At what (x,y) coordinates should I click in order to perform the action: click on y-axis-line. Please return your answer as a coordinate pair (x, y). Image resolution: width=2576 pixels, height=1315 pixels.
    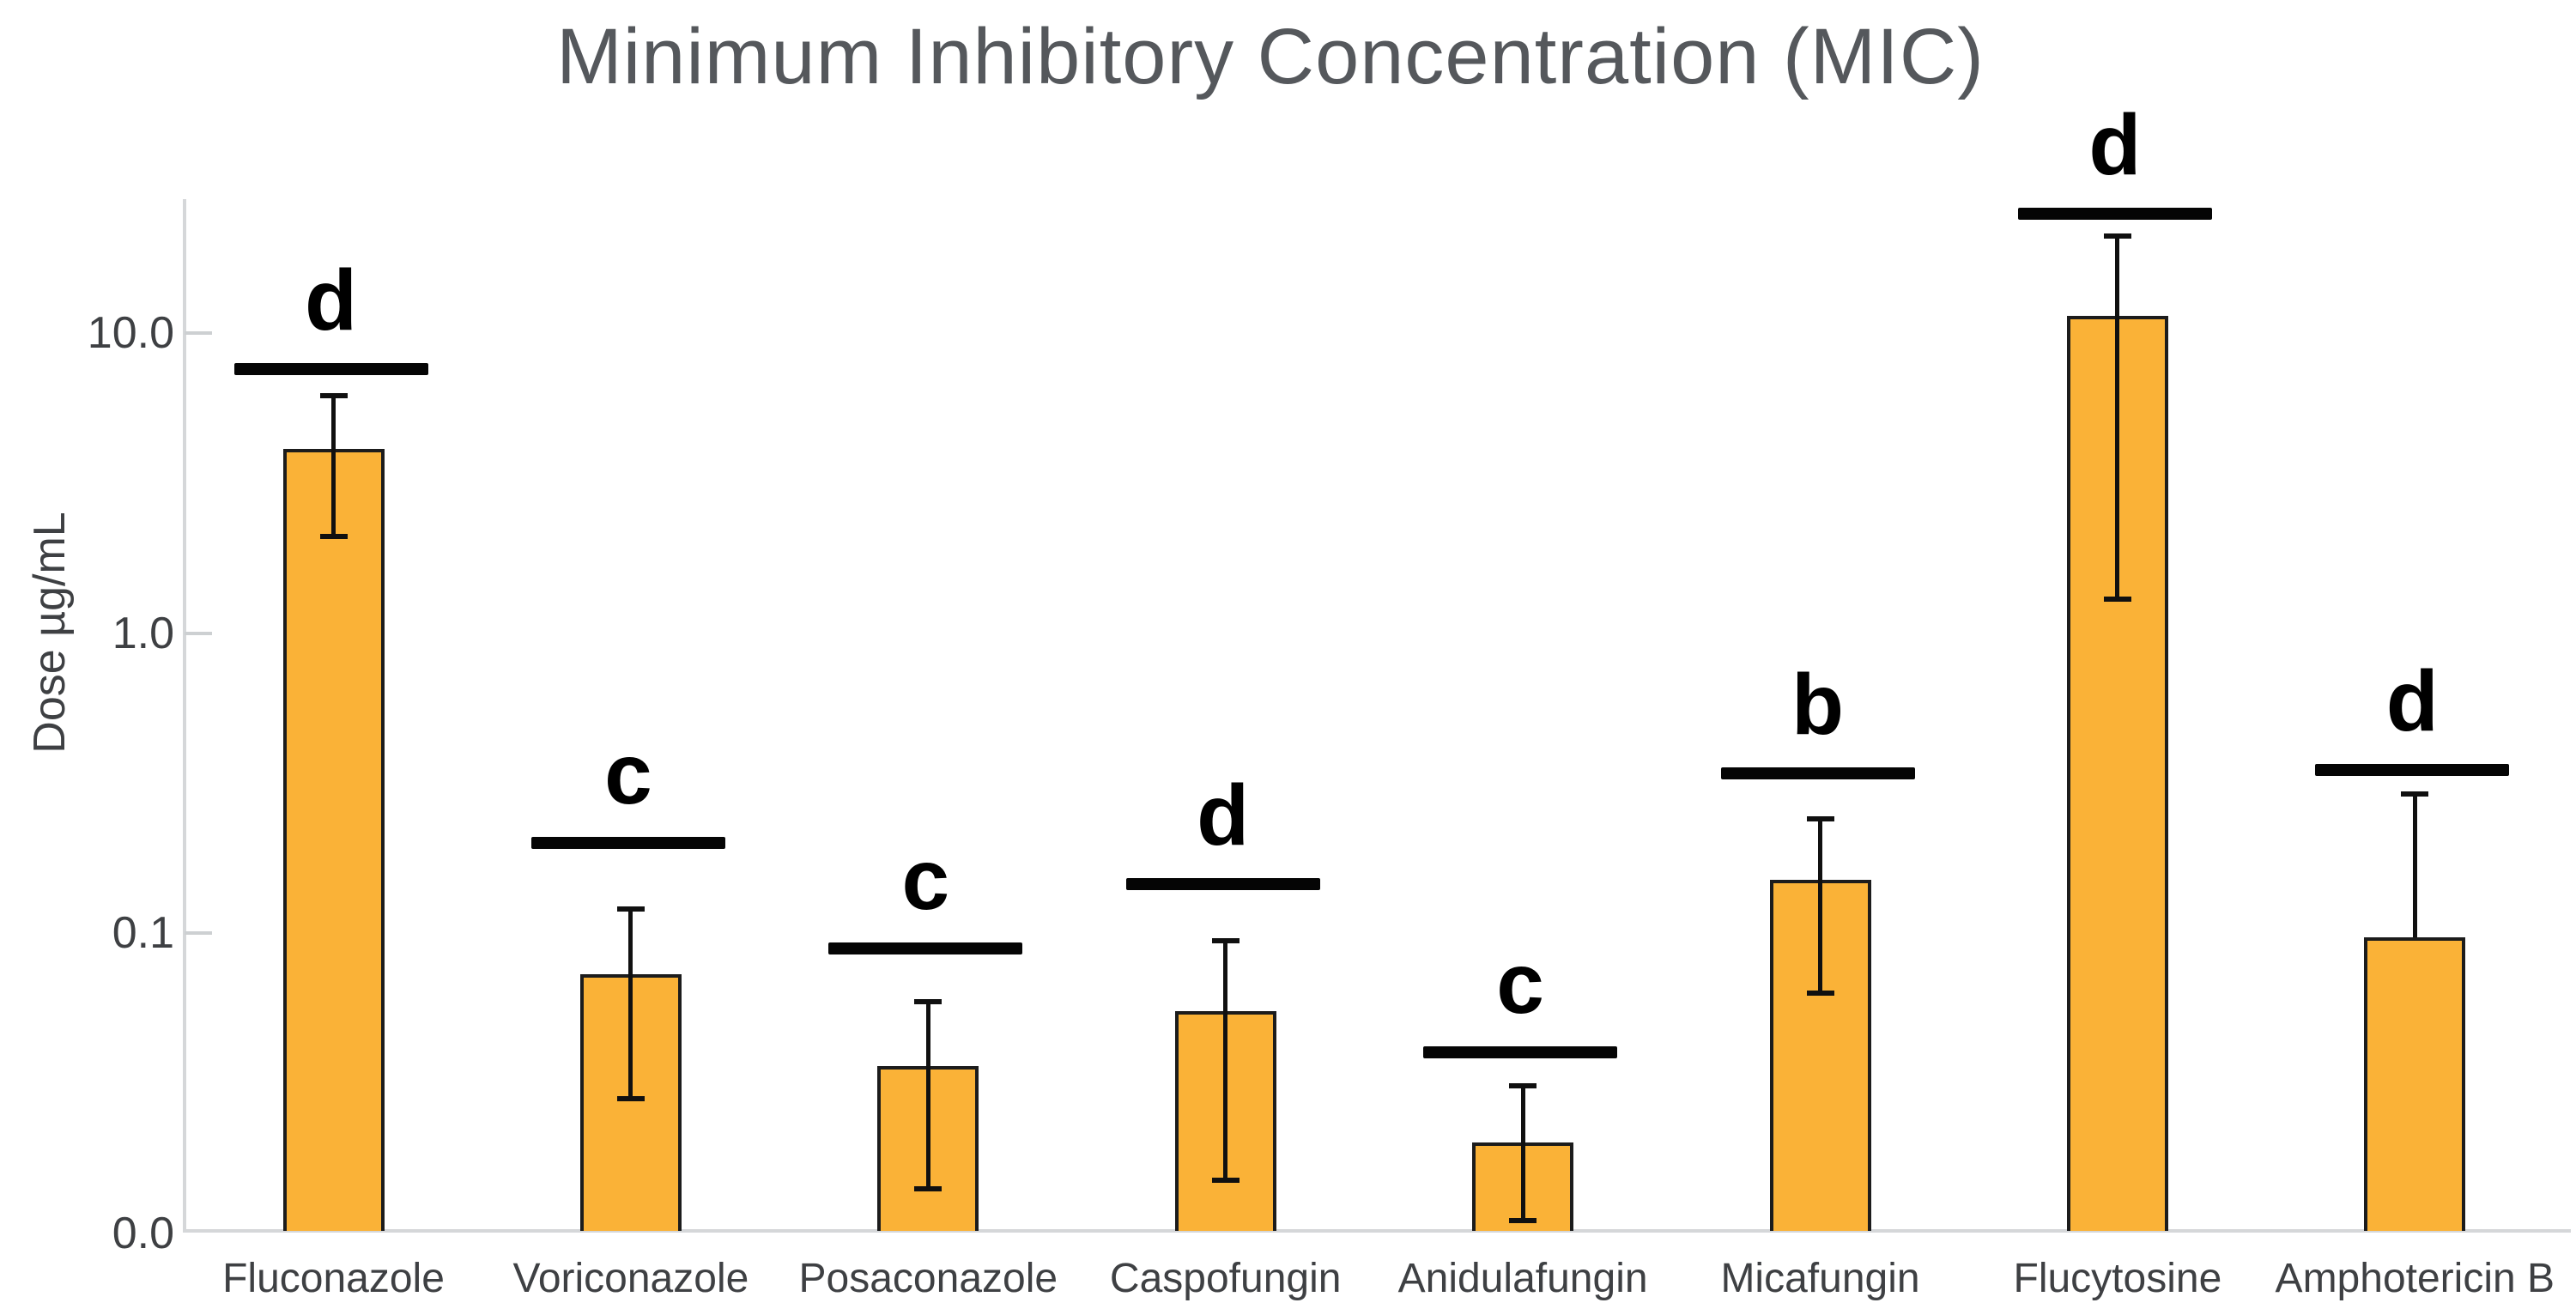
    Looking at the image, I should click on (184, 715).